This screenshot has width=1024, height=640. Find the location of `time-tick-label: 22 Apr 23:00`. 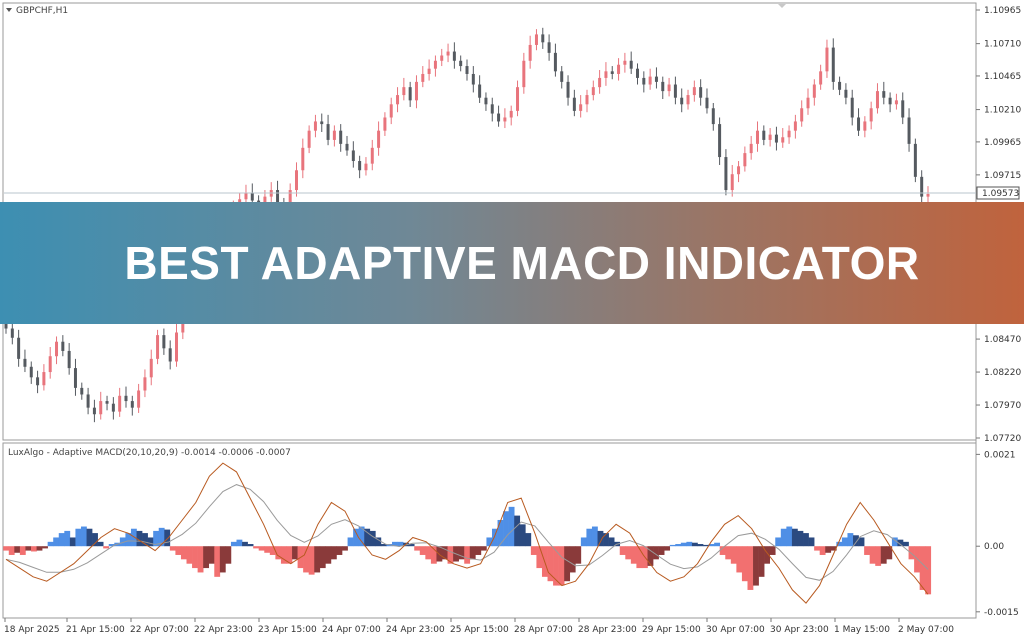

time-tick-label: 22 Apr 23:00 is located at coordinates (223, 630).